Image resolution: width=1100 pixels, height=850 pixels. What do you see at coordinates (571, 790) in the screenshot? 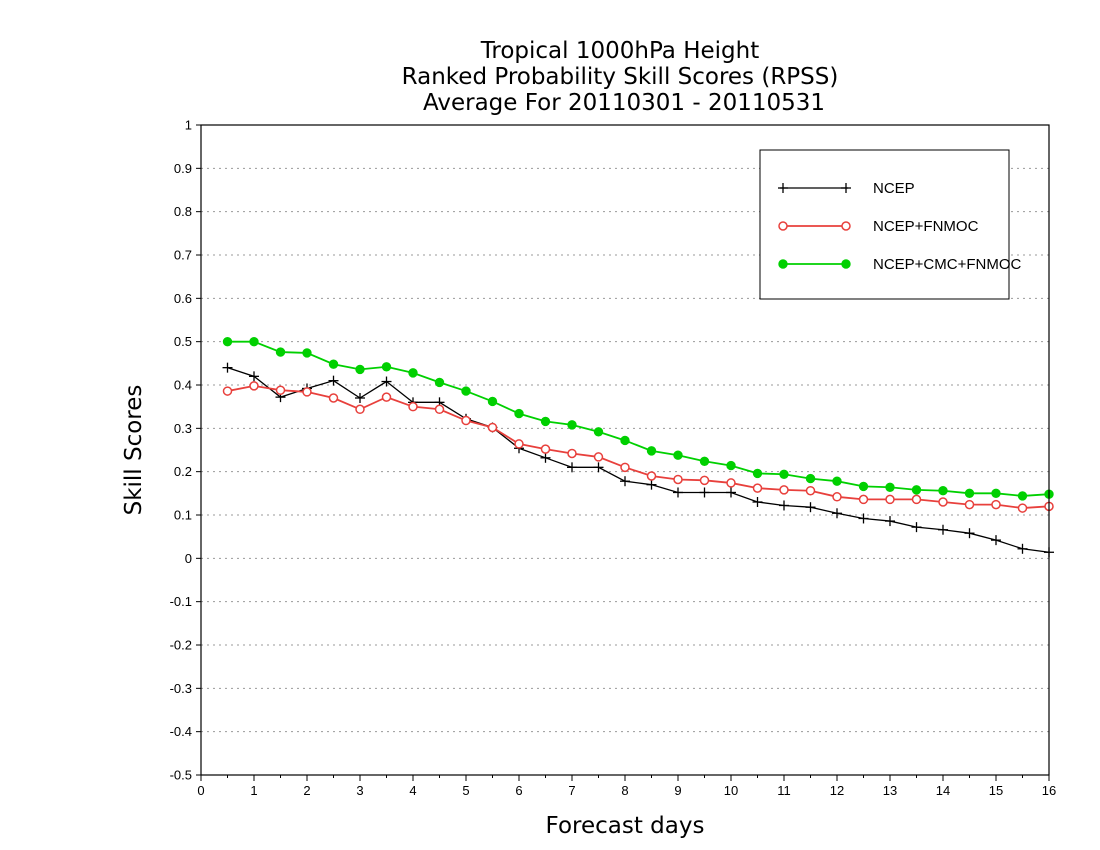
I see `x-tick-label: 7` at bounding box center [571, 790].